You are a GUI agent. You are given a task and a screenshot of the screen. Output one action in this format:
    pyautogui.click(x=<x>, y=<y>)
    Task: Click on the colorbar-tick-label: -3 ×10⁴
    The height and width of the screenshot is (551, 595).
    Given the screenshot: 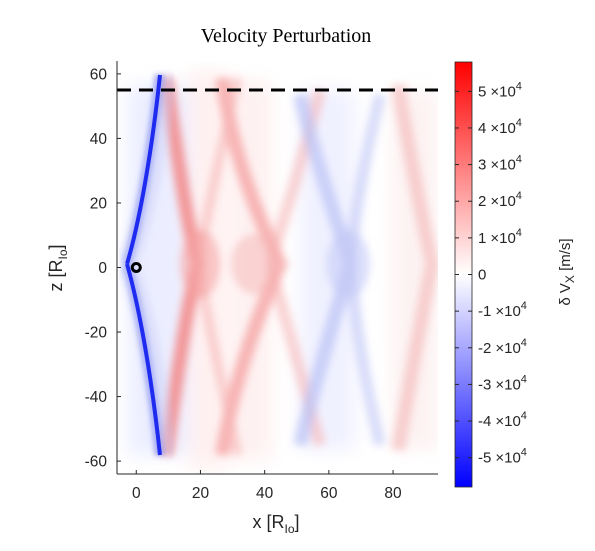 What is the action you would take?
    pyautogui.click(x=502, y=383)
    